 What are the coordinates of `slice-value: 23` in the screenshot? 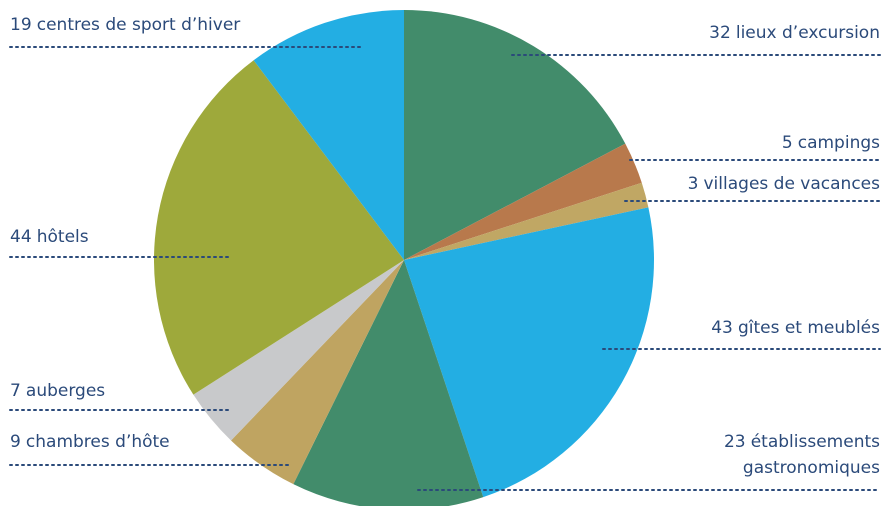 It's located at (734, 442).